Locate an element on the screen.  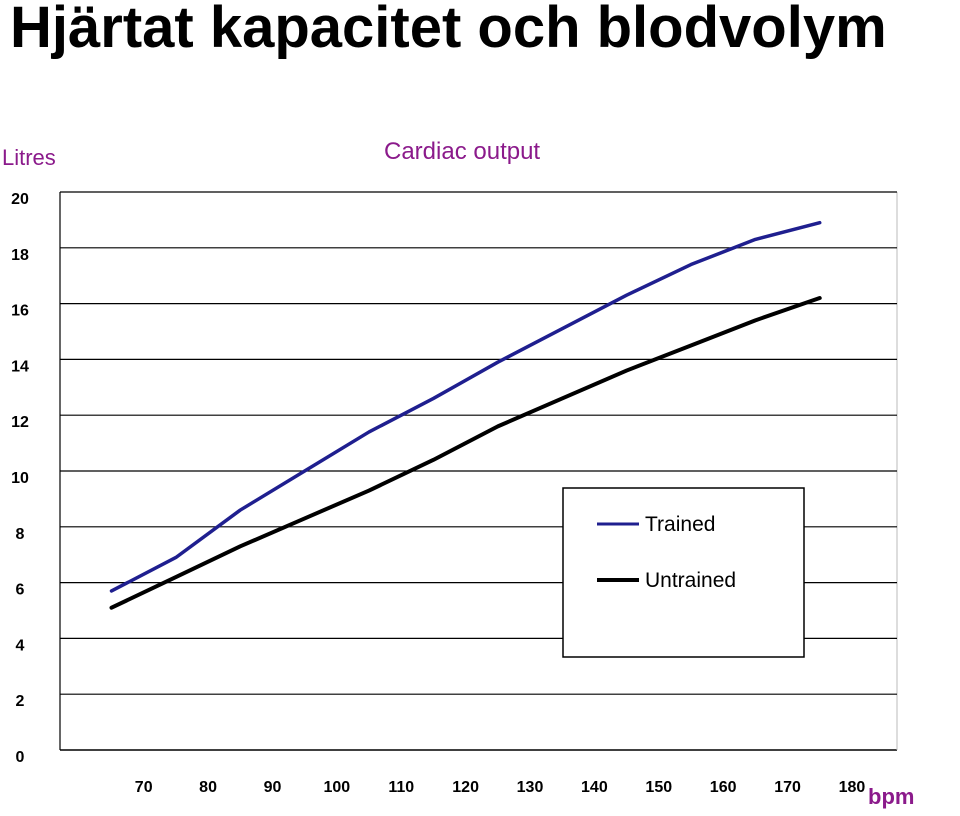
x-tick-label: 150 is located at coordinates (658, 787).